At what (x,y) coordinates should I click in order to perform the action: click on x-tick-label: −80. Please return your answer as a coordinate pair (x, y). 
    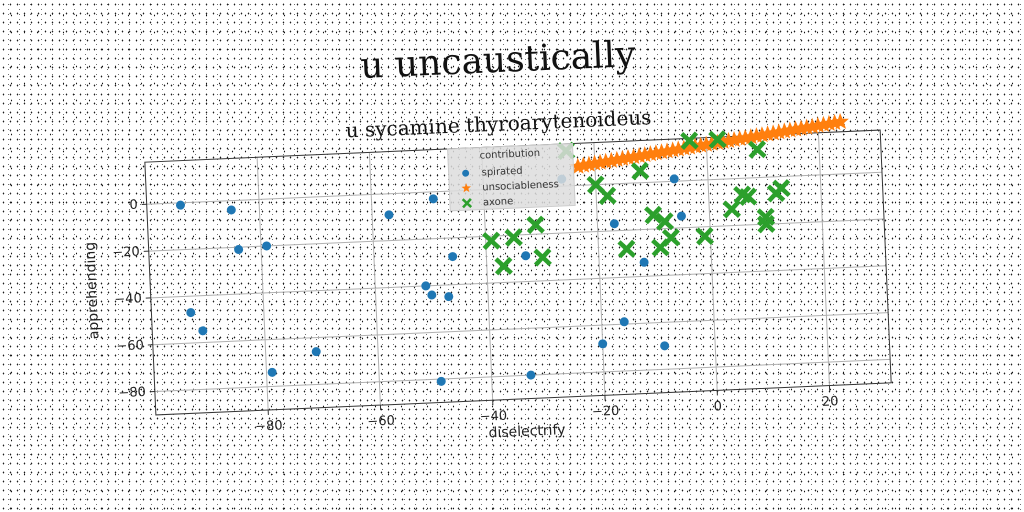
    Looking at the image, I should click on (269, 426).